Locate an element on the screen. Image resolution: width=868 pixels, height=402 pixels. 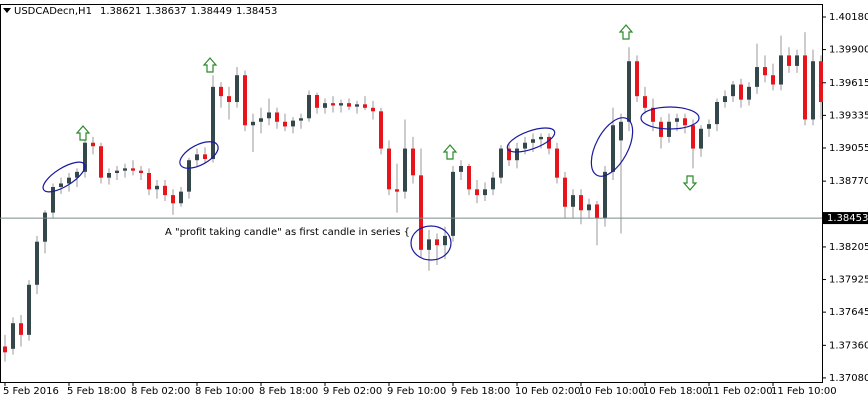
header: USDCADecn,H1 1.38621 1.38637 1.38449 1.38453 is located at coordinates (145, 11).